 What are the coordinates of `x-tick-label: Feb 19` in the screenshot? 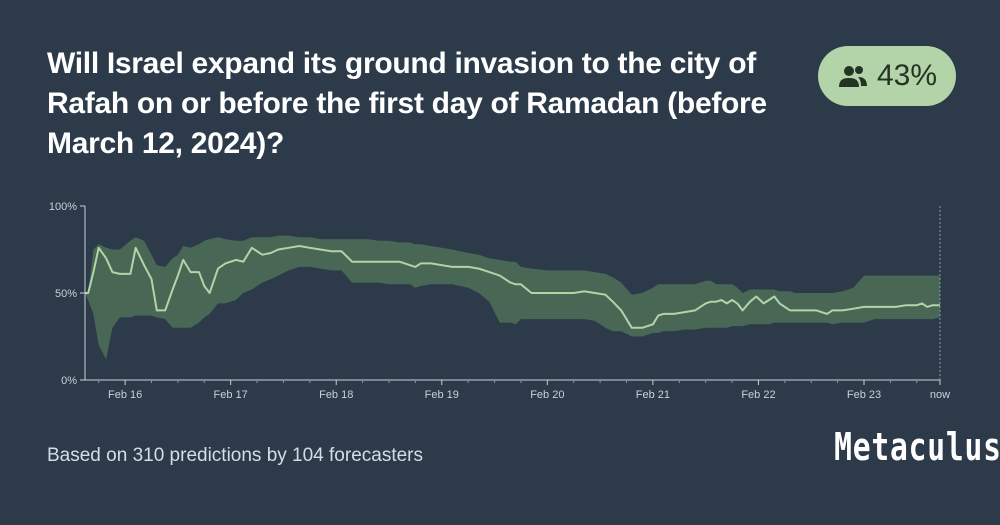 It's located at (442, 395).